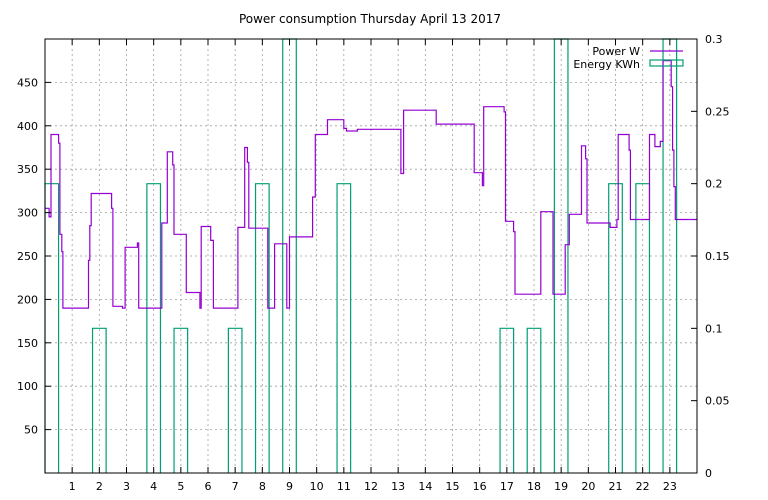 This screenshot has height=500, width=768. What do you see at coordinates (670, 486) in the screenshot?
I see `x-tick-label: 23` at bounding box center [670, 486].